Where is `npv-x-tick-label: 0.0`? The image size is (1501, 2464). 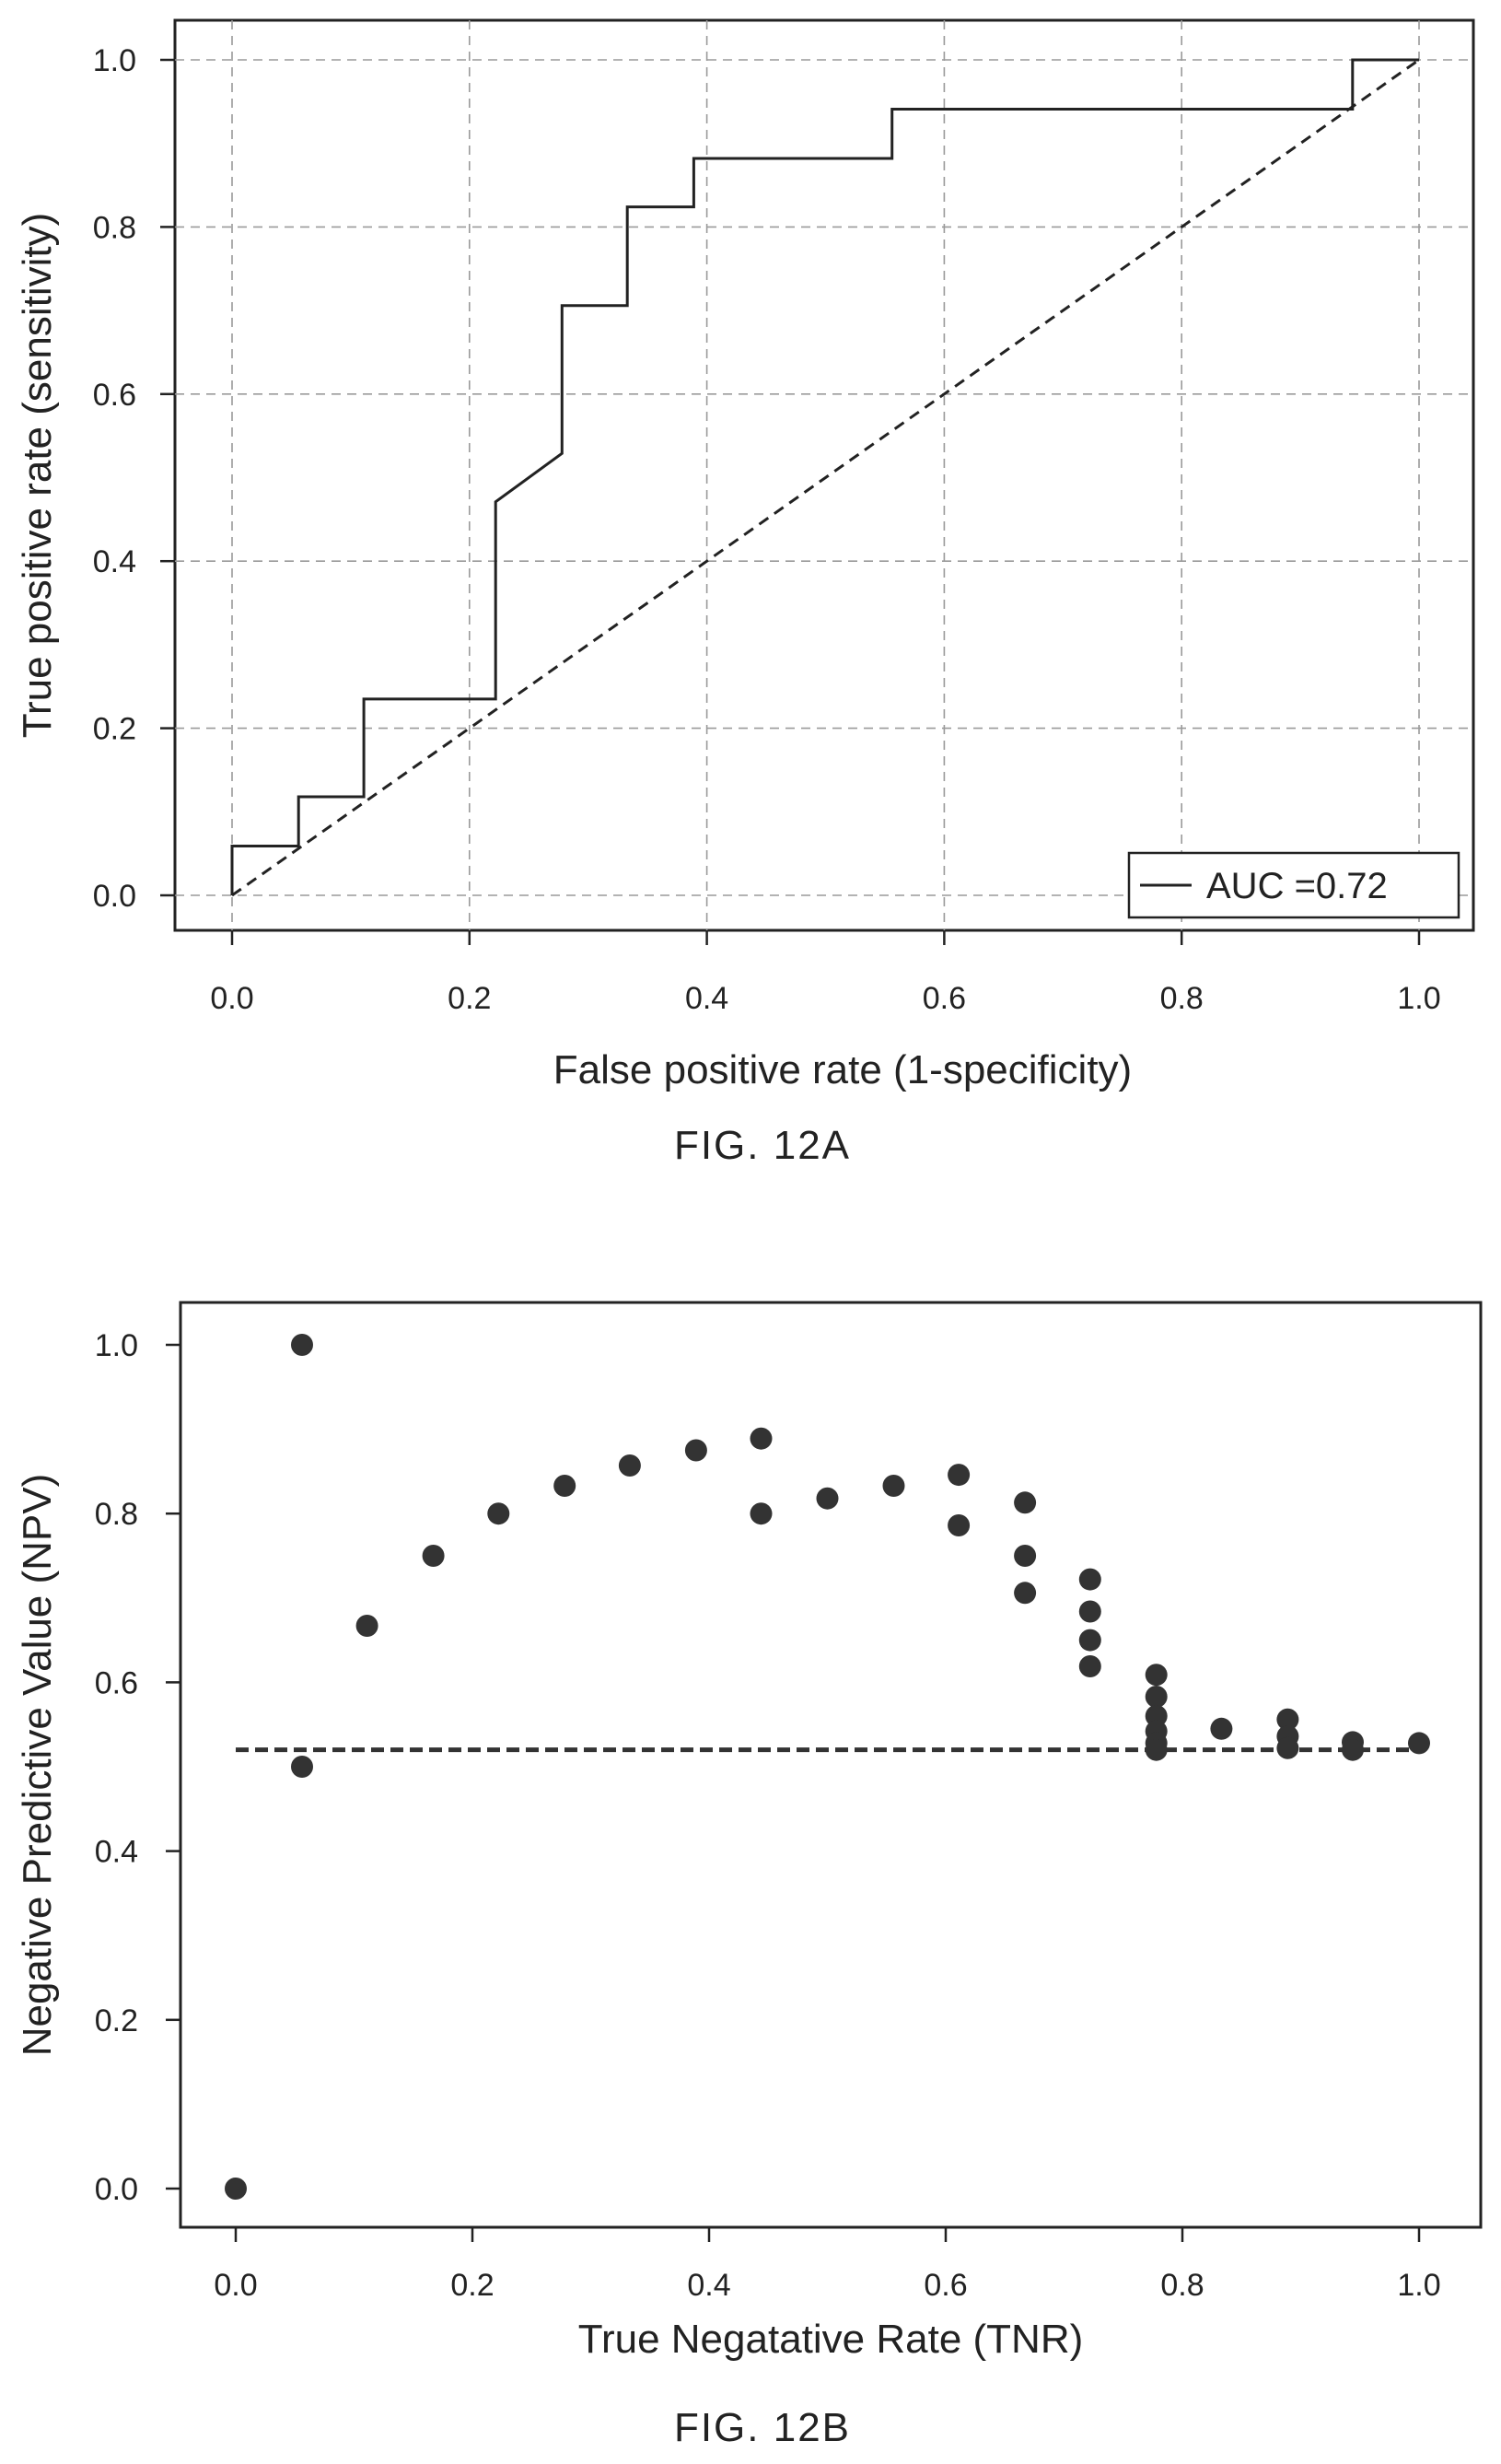
npv-x-tick-label: 0.0 is located at coordinates (236, 2285).